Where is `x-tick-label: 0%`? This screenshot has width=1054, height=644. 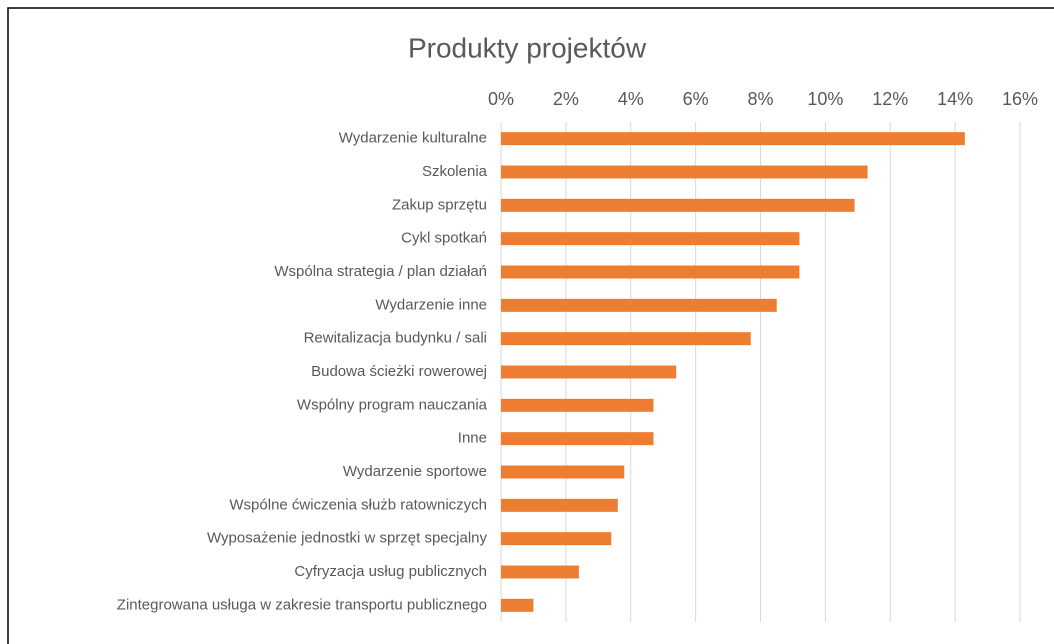
x-tick-label: 0% is located at coordinates (501, 99).